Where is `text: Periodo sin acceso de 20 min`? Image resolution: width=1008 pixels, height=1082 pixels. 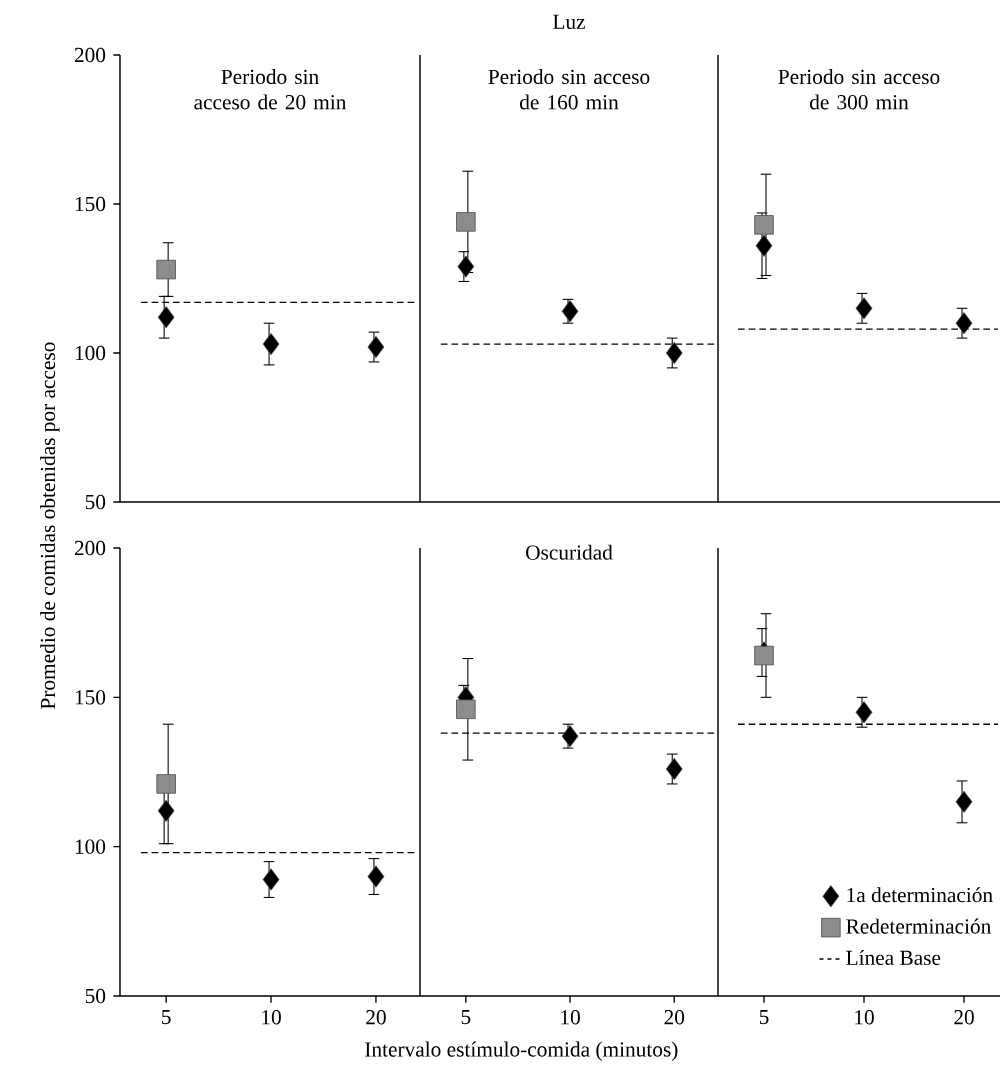 text: Periodo sin acceso de 20 min is located at coordinates (270, 89).